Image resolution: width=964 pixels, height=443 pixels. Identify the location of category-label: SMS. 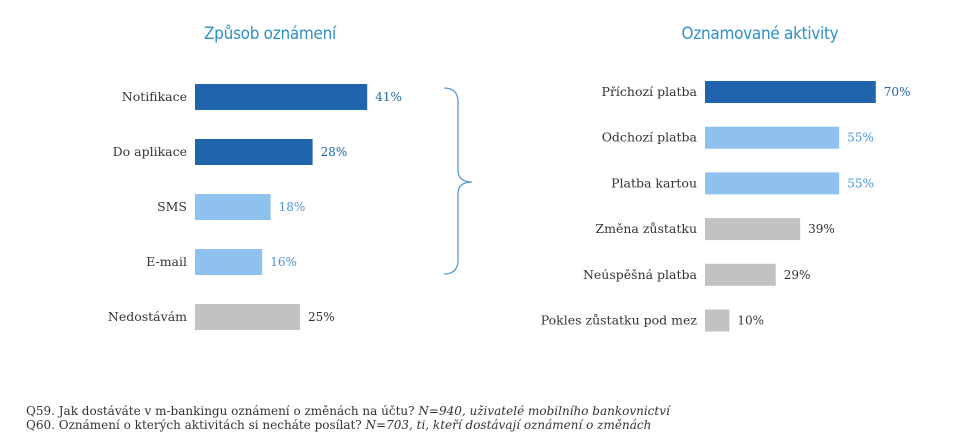
(172, 206).